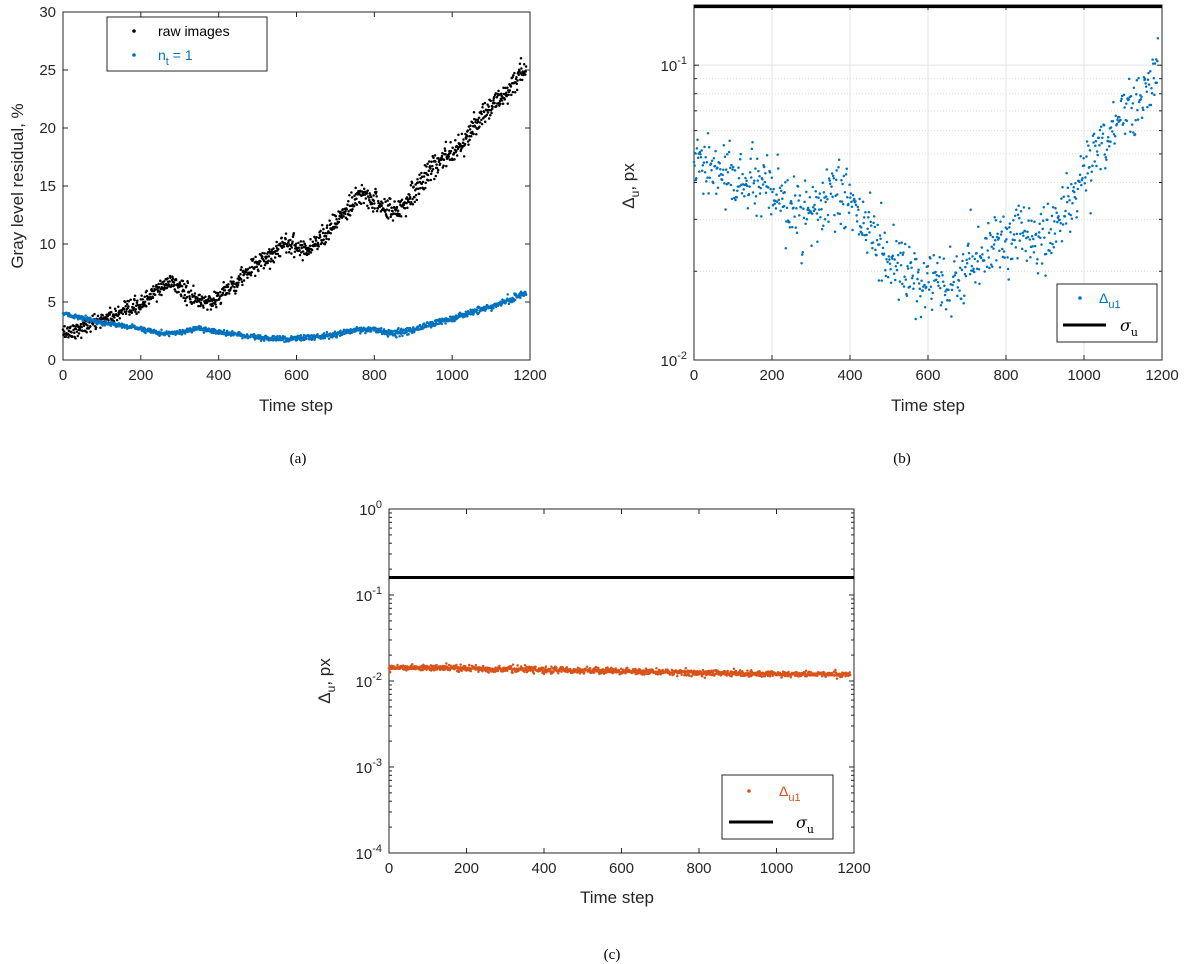 This screenshot has height=964, width=1200. I want to click on y-tick-label: 10, so click(47, 244).